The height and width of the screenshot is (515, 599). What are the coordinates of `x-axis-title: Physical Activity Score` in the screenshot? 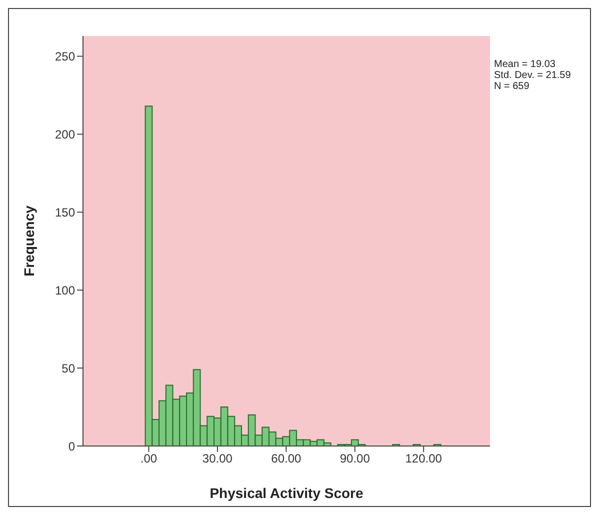 It's located at (287, 493).